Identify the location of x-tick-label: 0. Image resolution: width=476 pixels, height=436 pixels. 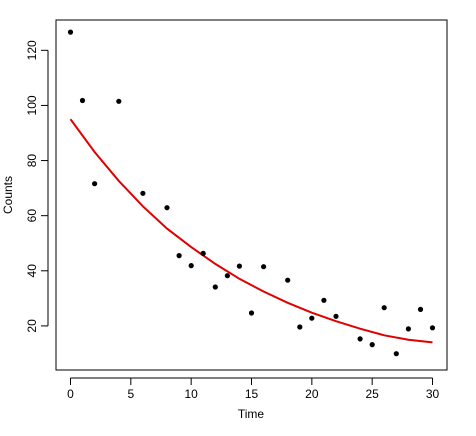
(70, 394).